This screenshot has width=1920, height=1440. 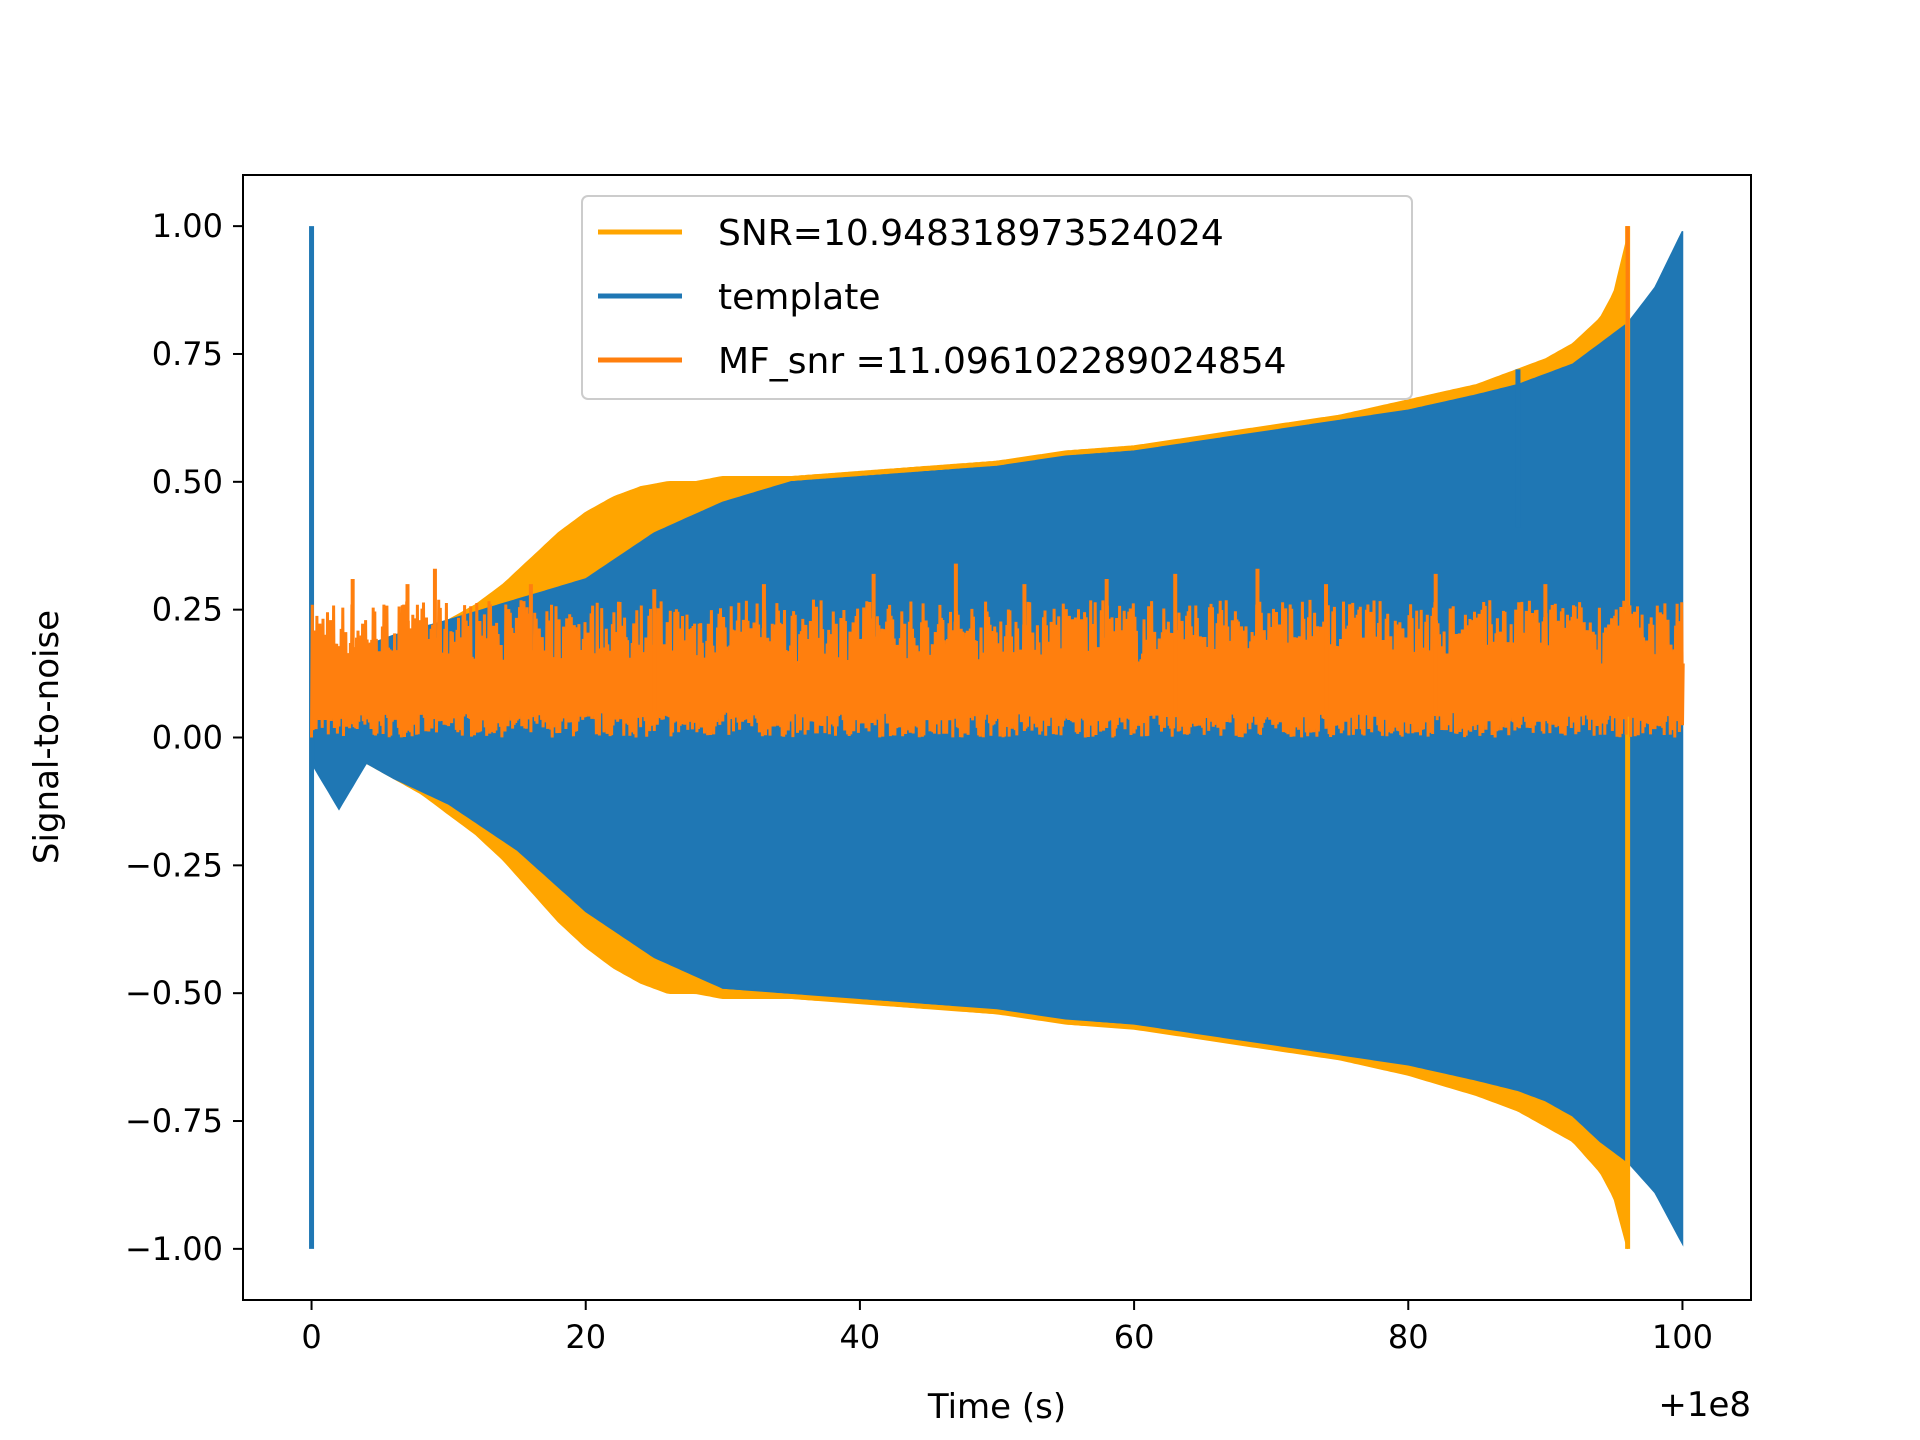 I want to click on x-tick-label: 60, so click(x=1134, y=1337).